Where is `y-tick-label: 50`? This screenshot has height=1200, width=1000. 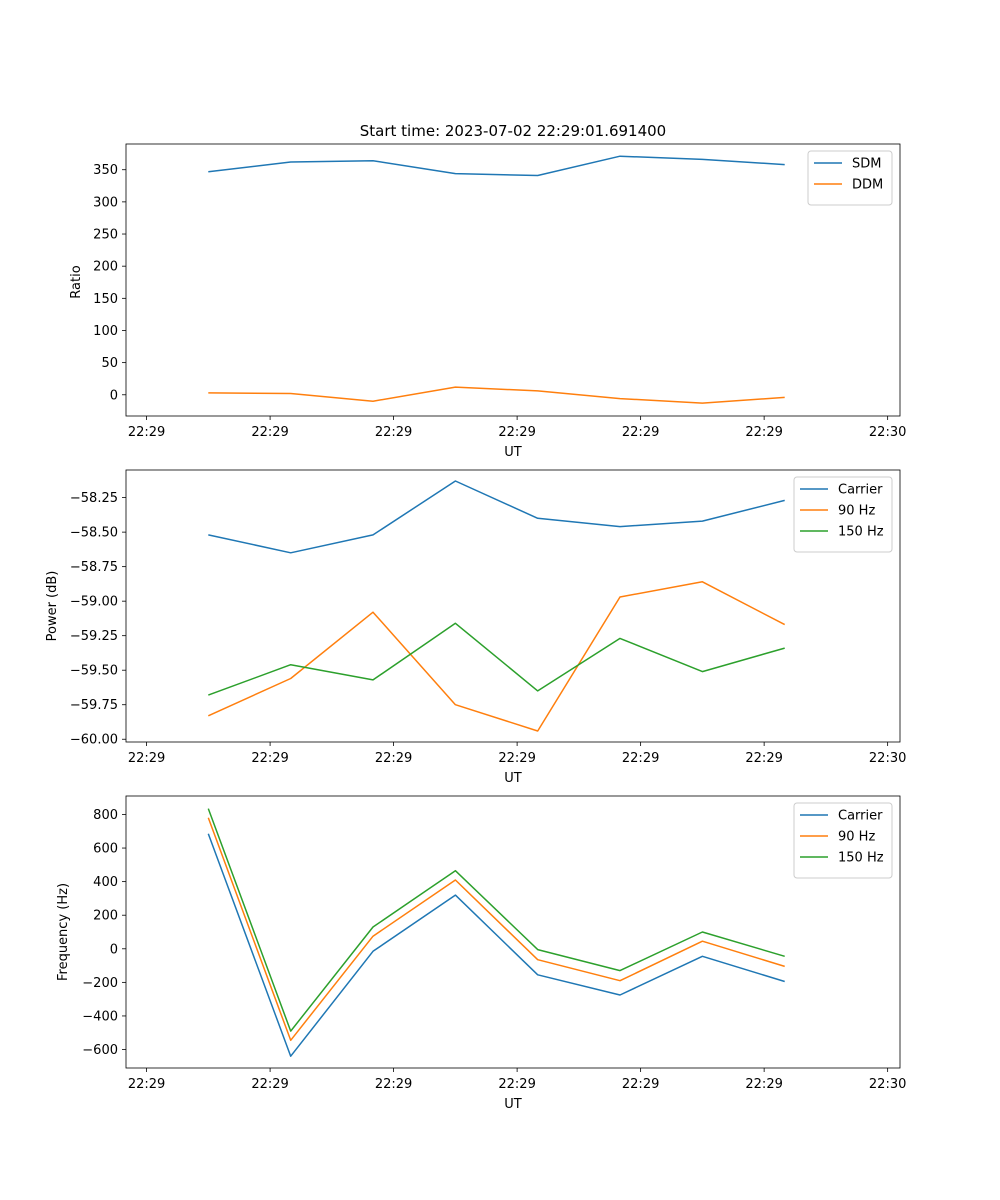 y-tick-label: 50 is located at coordinates (109, 363).